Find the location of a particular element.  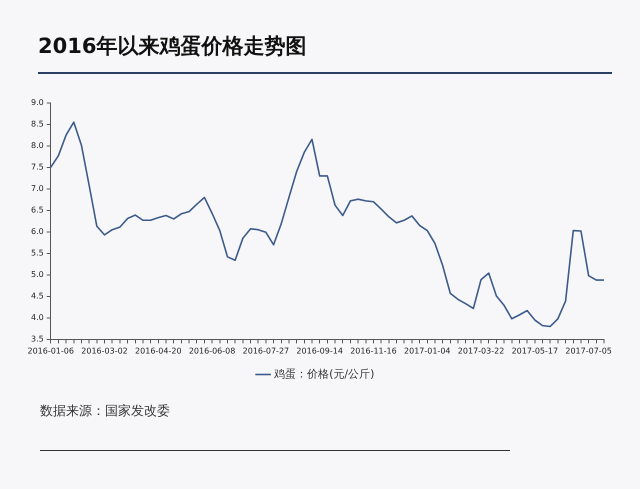

y-tick-label: 8.5 is located at coordinates (37, 123).